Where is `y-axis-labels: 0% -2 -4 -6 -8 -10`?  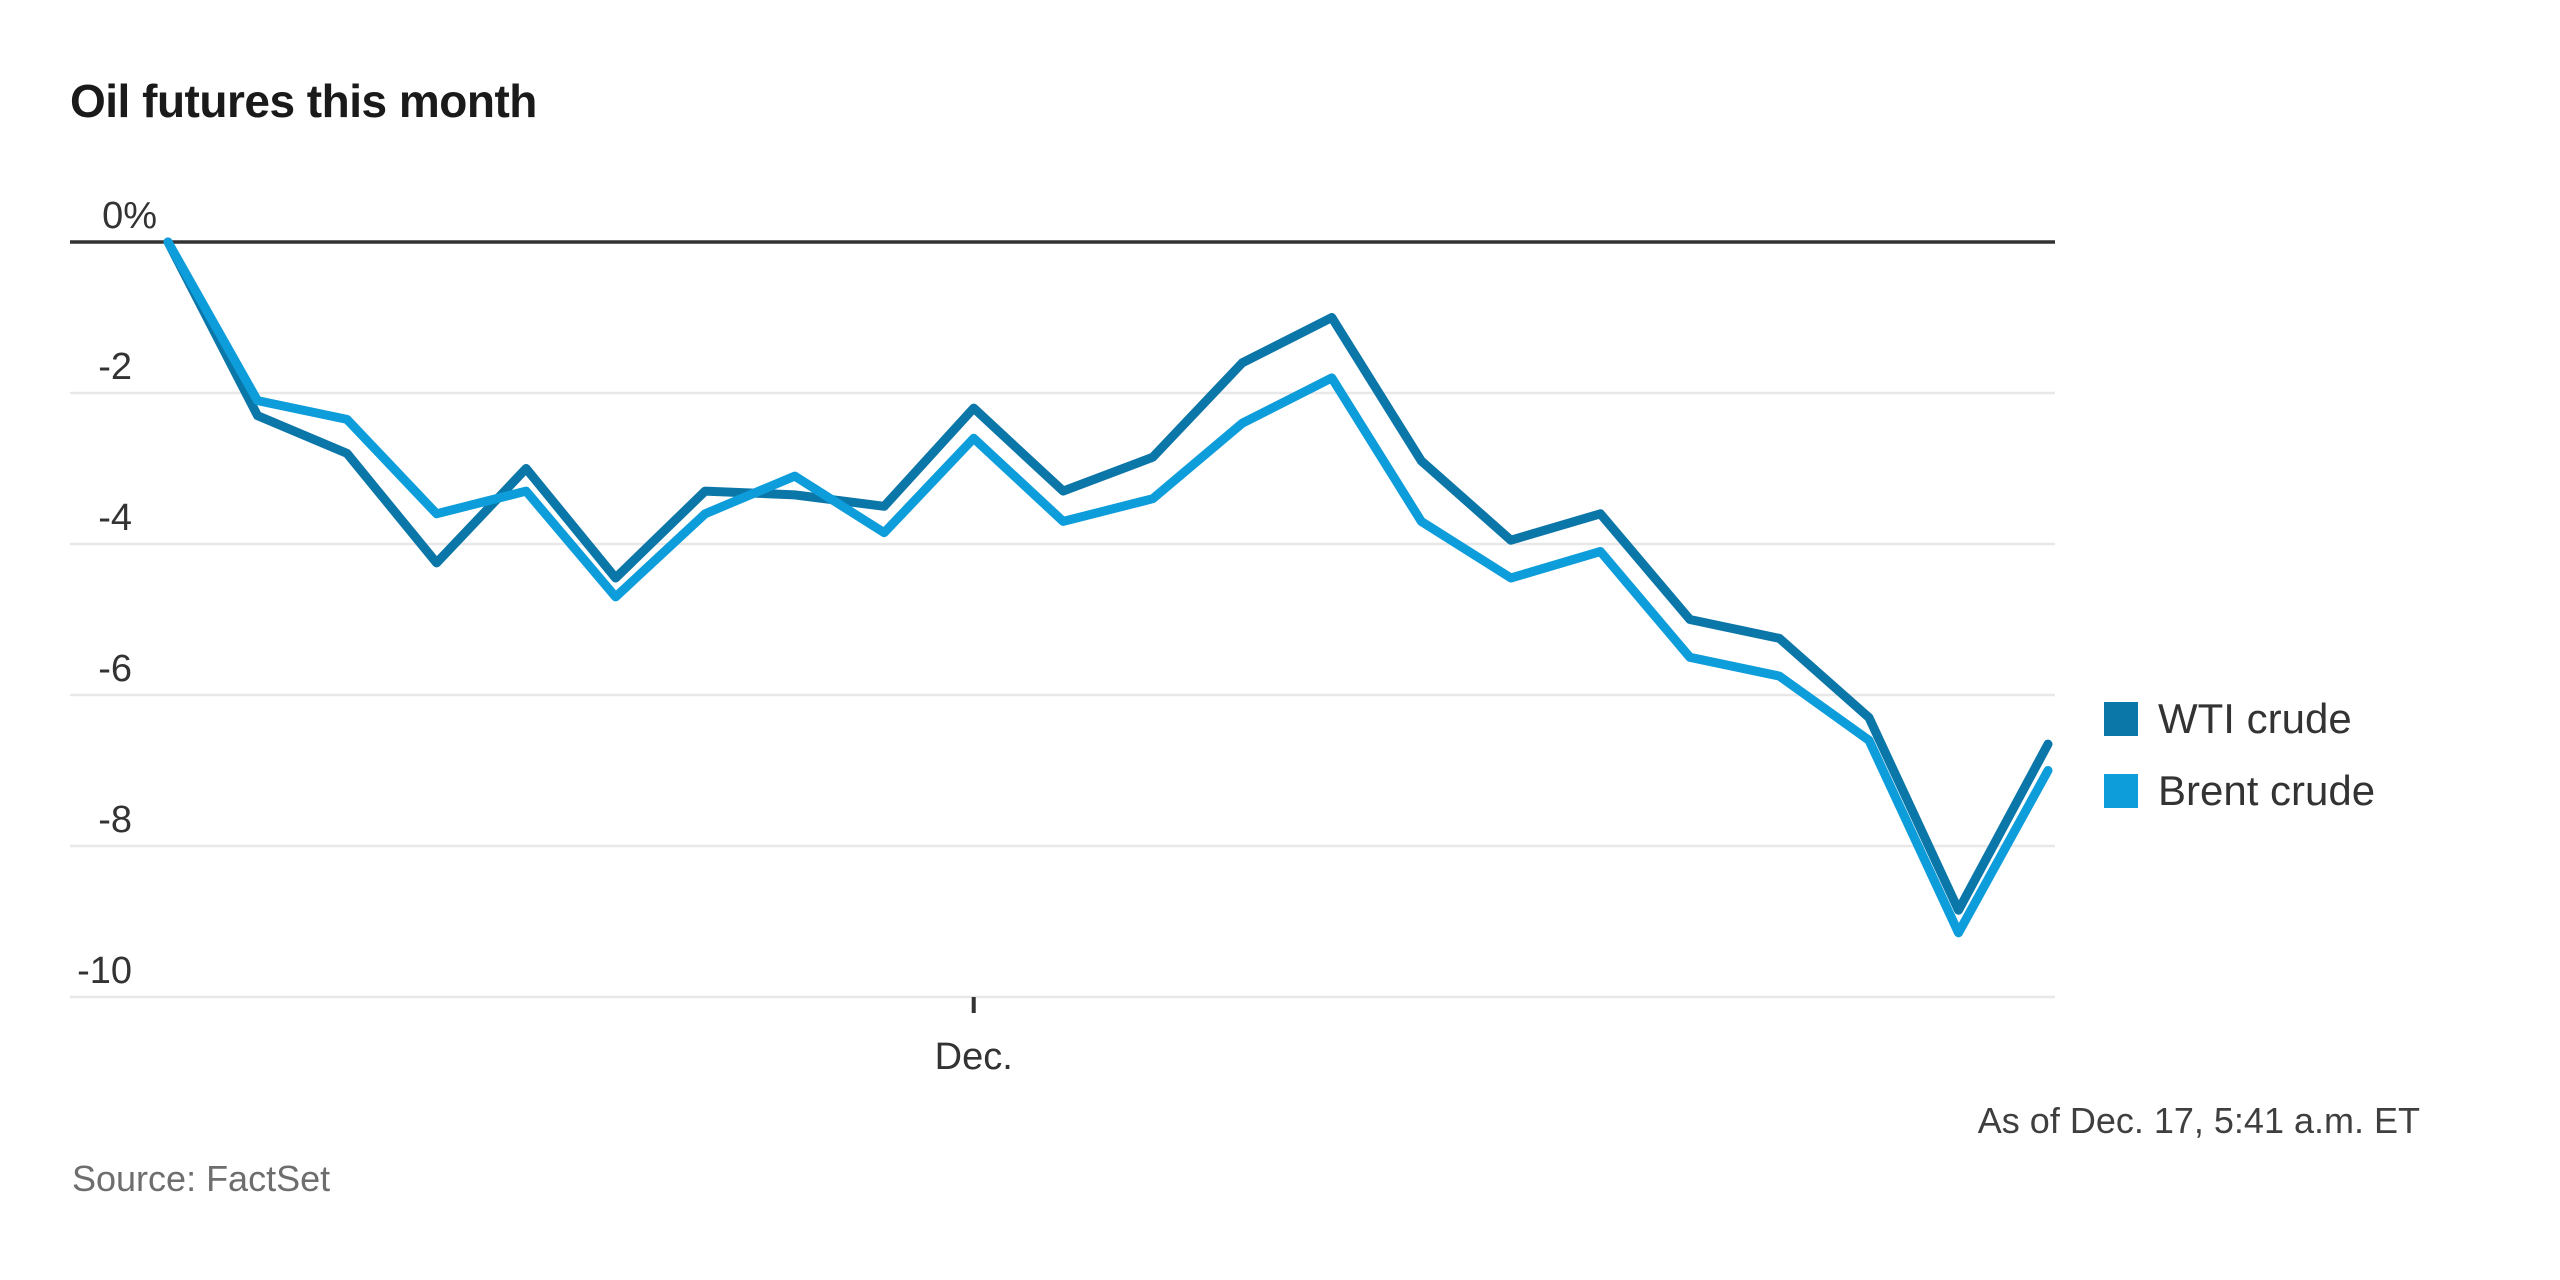
y-axis-labels: 0% -2 -4 -6 -8 -10 is located at coordinates (117, 593).